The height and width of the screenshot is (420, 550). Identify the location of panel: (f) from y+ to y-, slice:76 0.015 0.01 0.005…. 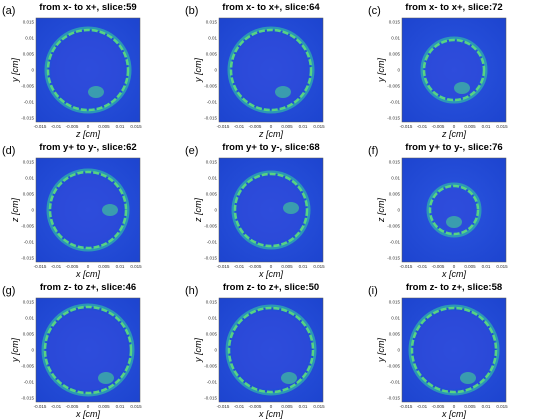
(438, 210).